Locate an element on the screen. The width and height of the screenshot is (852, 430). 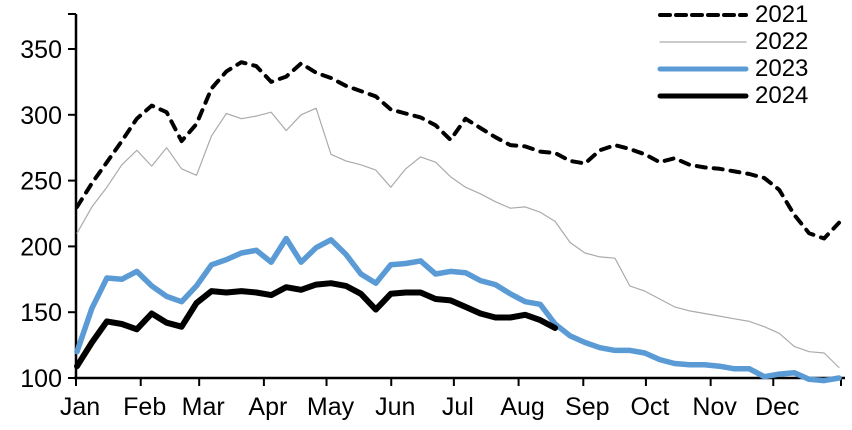
svg-text: 300 is located at coordinates (41, 116).